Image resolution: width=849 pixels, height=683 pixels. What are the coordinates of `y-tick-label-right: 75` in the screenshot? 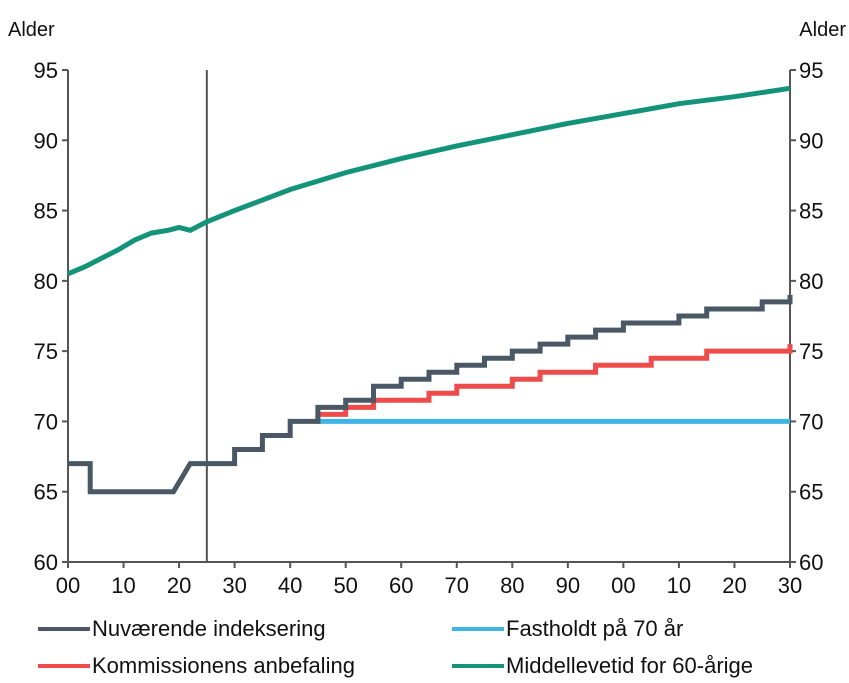 It's located at (811, 351).